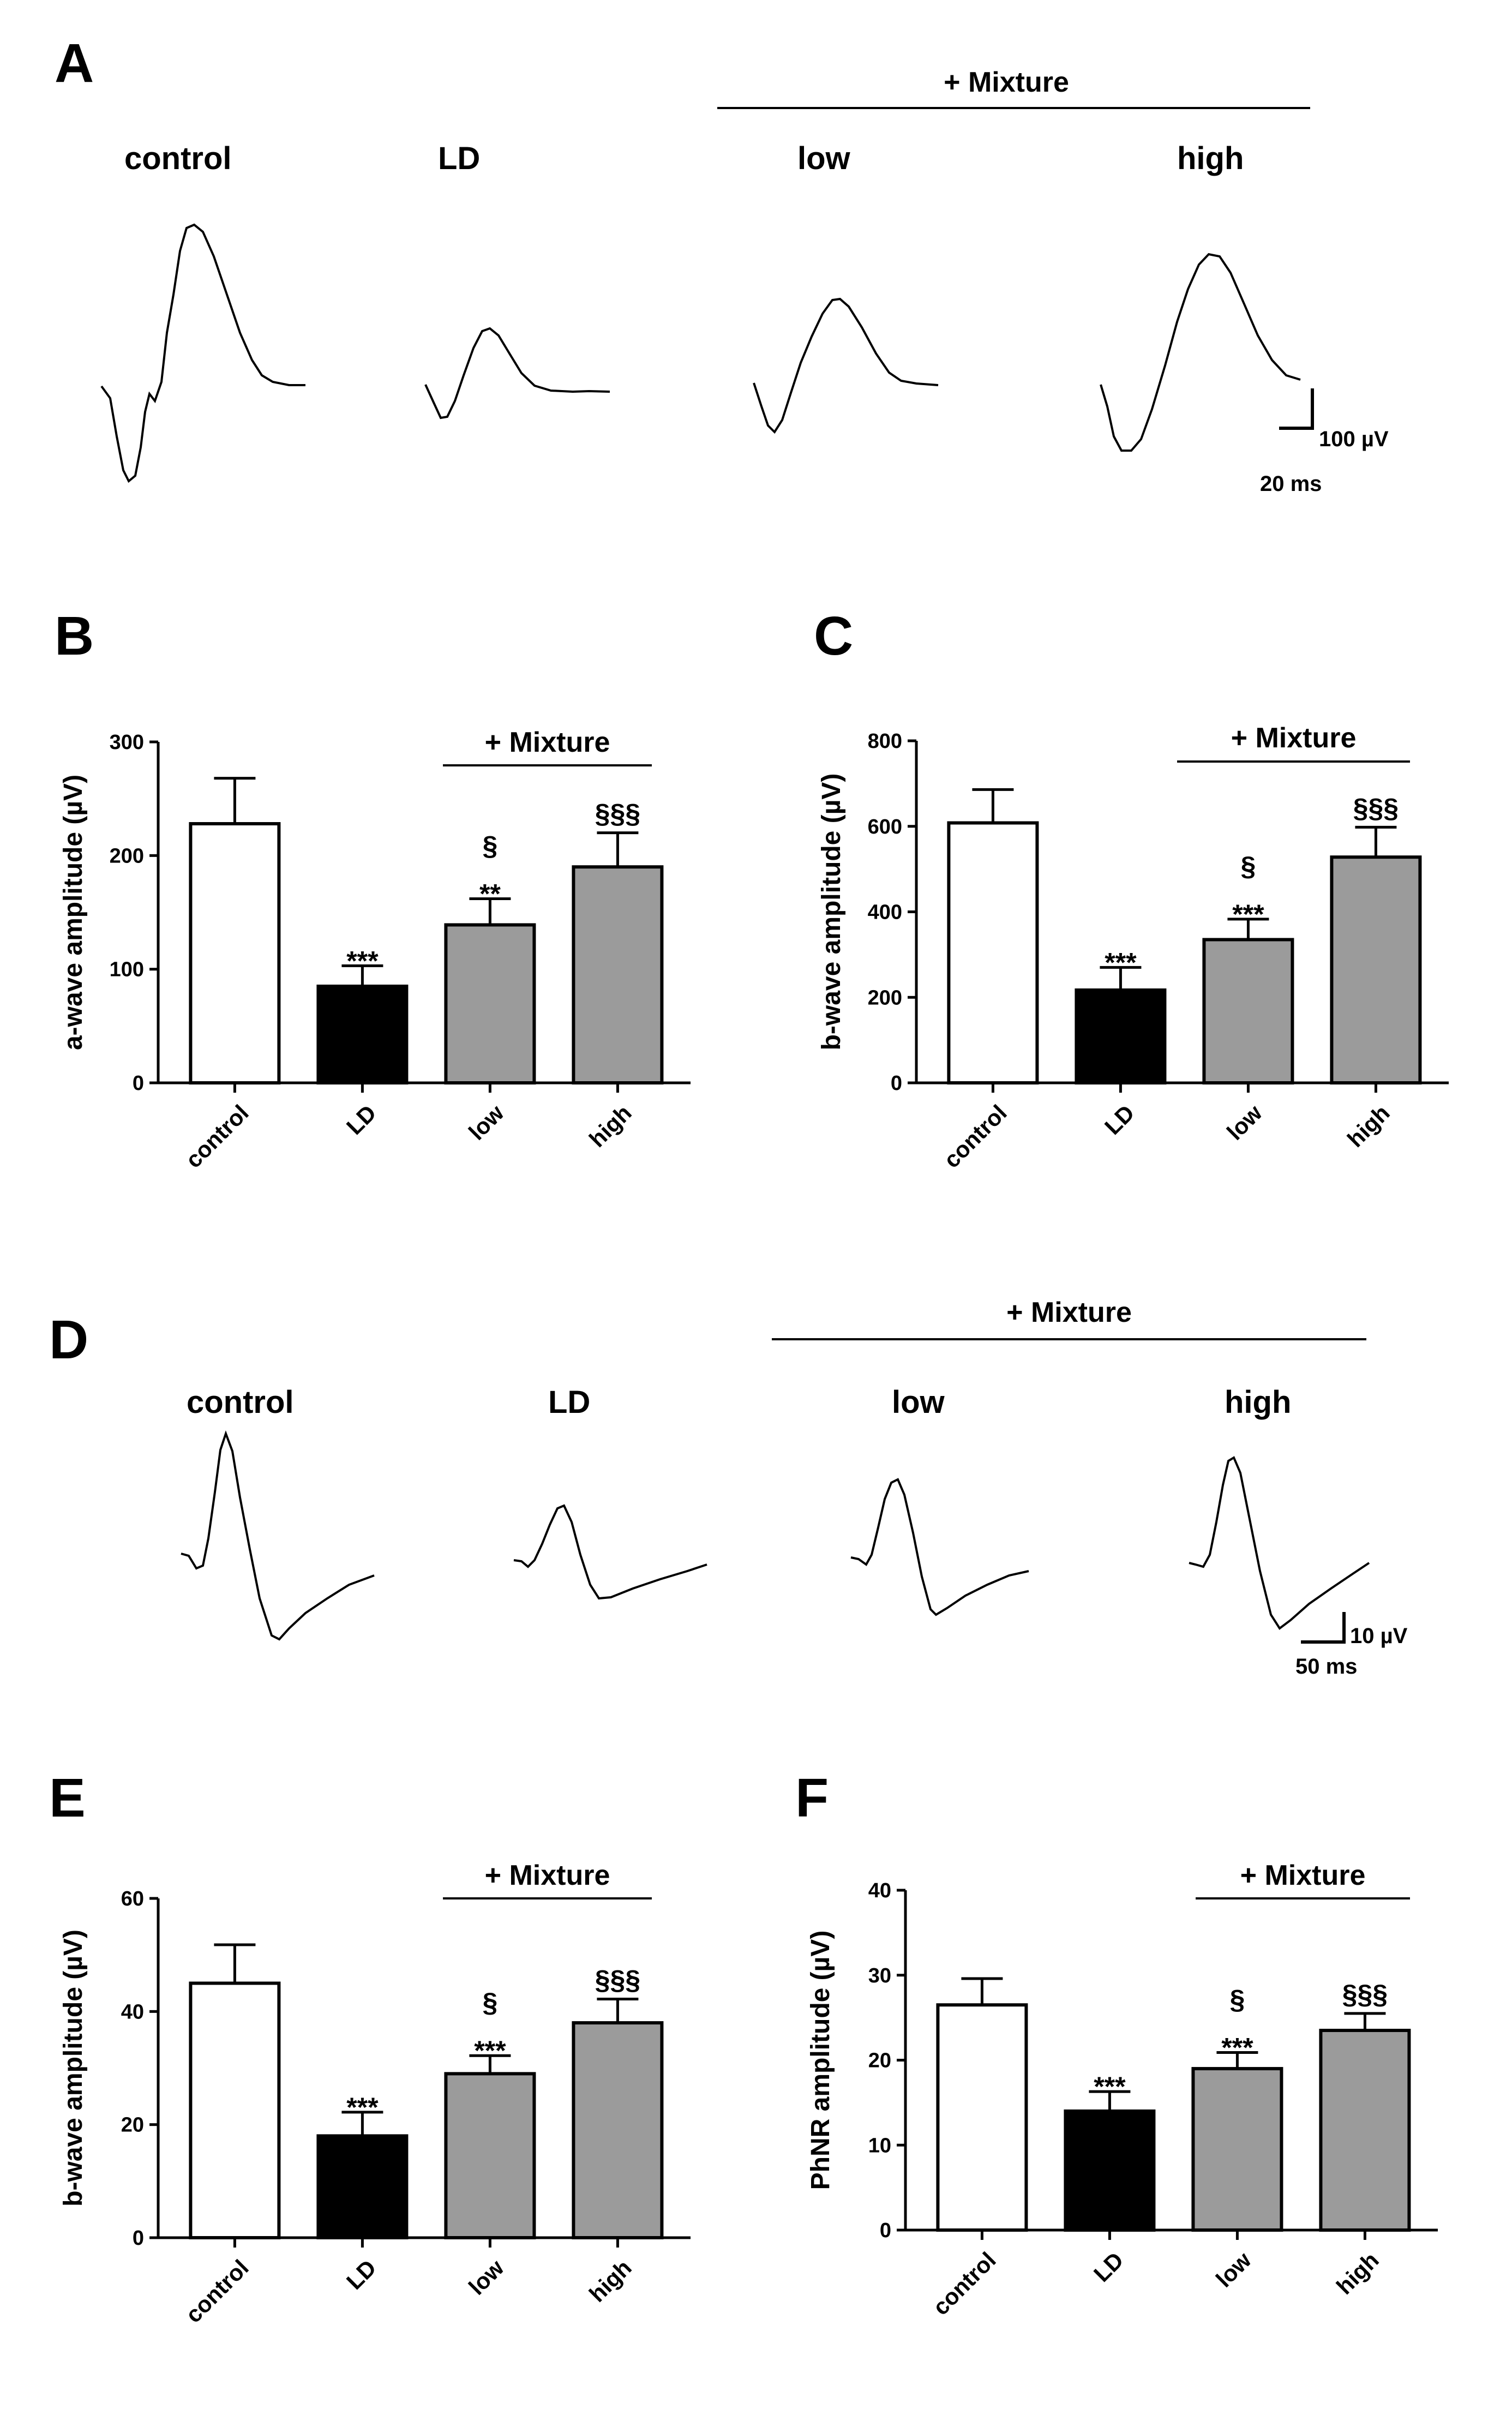  What do you see at coordinates (73, 2068) in the screenshot?
I see `y-axis-label-e: b-wave amplitude (µV)` at bounding box center [73, 2068].